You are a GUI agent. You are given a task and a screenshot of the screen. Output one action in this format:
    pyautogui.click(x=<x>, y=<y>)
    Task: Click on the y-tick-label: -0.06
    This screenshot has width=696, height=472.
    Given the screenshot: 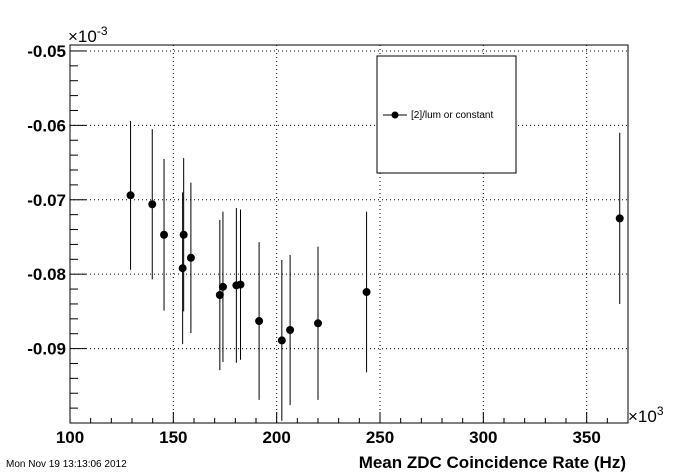 What is the action you would take?
    pyautogui.click(x=46, y=125)
    